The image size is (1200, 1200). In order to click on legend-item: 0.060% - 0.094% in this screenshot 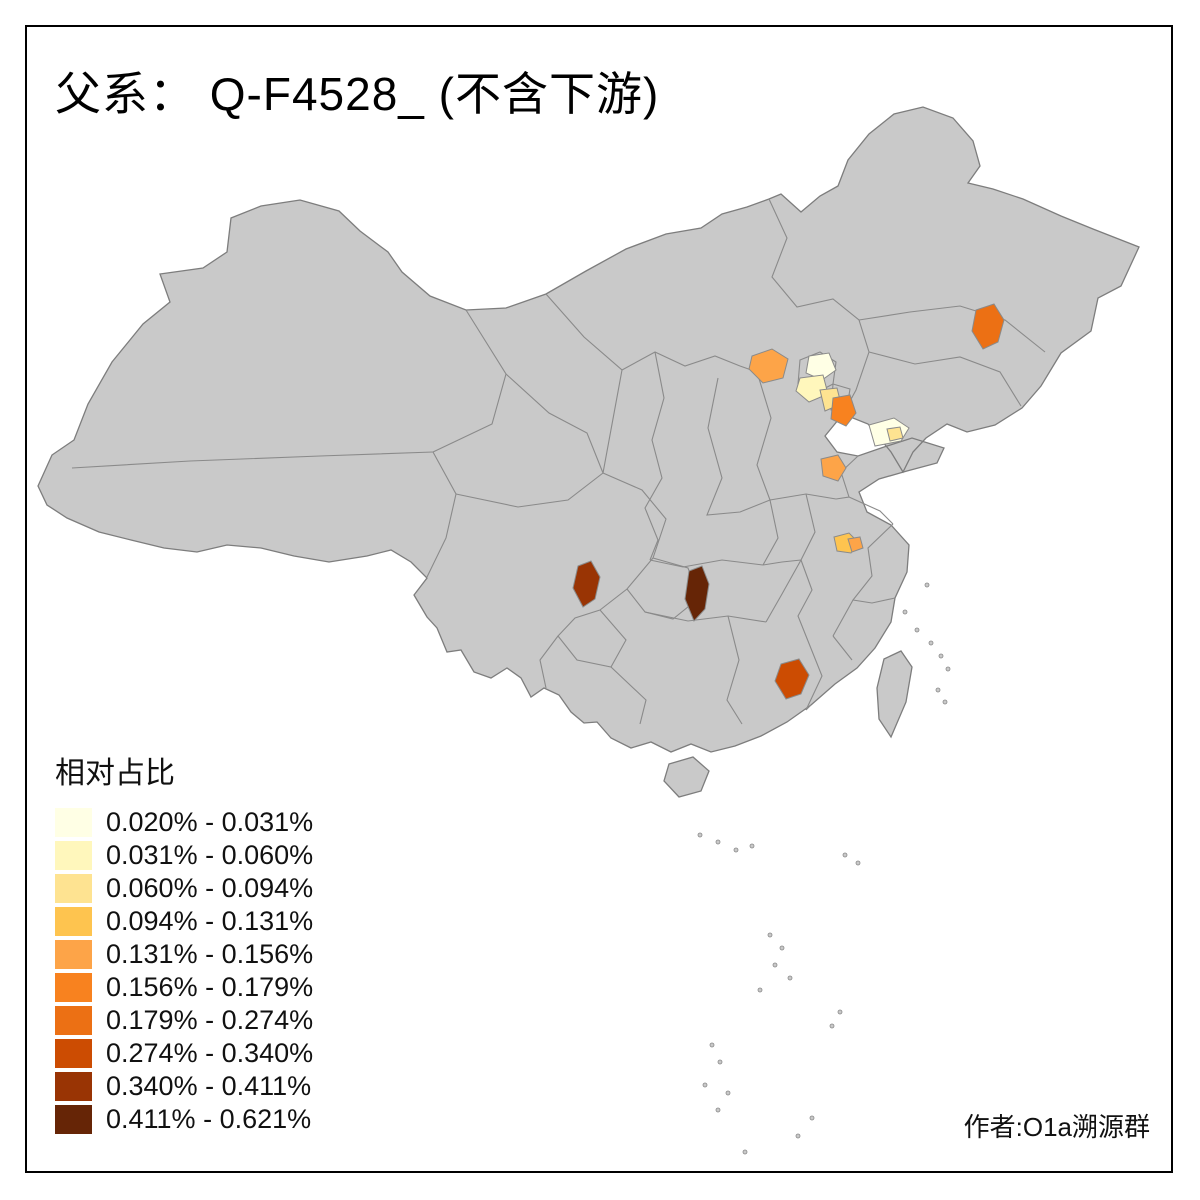, I will do `click(184, 888)`.